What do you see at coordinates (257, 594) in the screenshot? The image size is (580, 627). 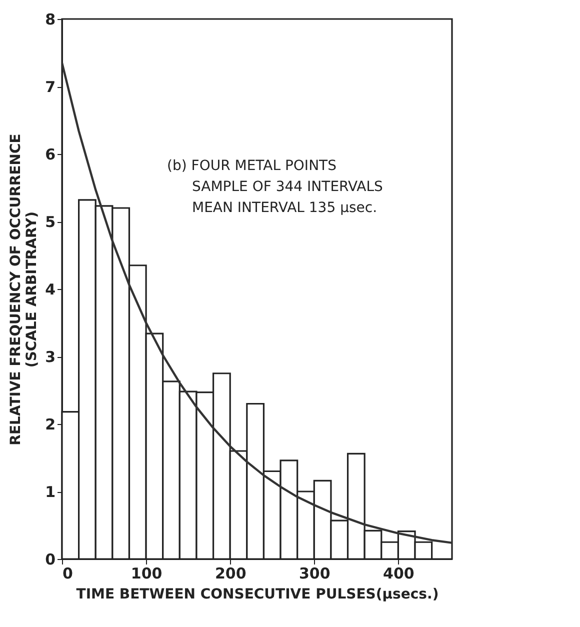 I see `x-axis-title: TIME BETWEEN CONSECUTIVE PULSES(μsecs.)` at bounding box center [257, 594].